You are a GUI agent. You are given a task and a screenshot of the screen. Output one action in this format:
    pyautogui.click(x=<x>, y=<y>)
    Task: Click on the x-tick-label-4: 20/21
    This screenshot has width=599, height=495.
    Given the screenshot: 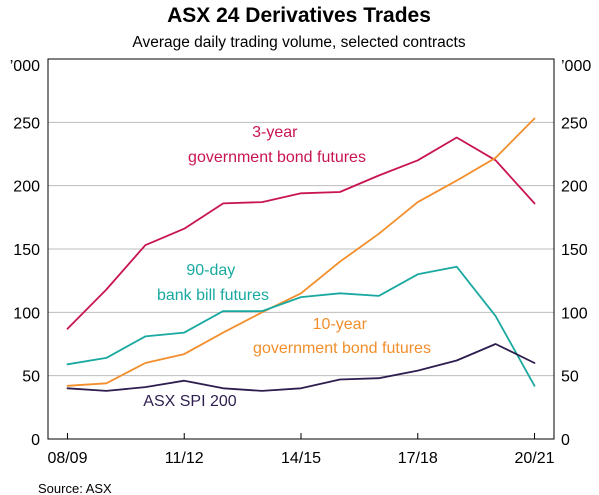 What is the action you would take?
    pyautogui.click(x=535, y=458)
    